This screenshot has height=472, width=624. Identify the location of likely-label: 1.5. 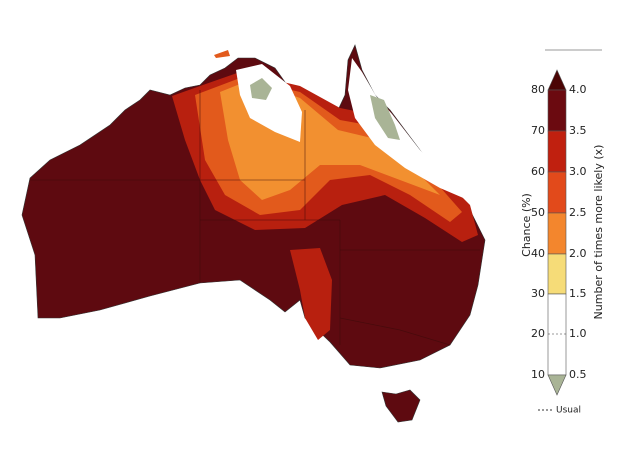
(578, 293).